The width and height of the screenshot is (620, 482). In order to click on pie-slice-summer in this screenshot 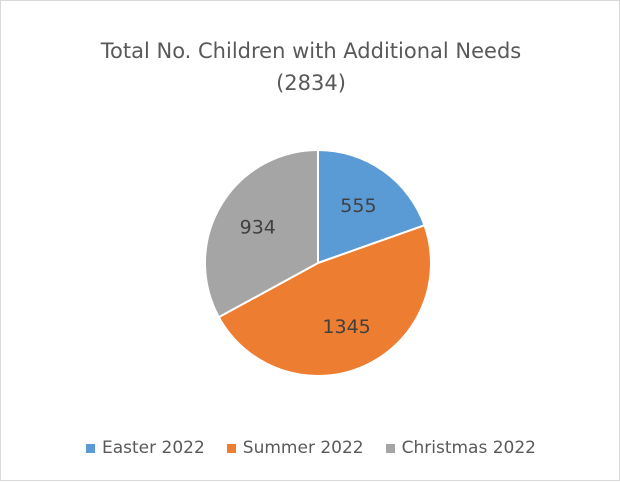, I will do `click(324, 300)`.